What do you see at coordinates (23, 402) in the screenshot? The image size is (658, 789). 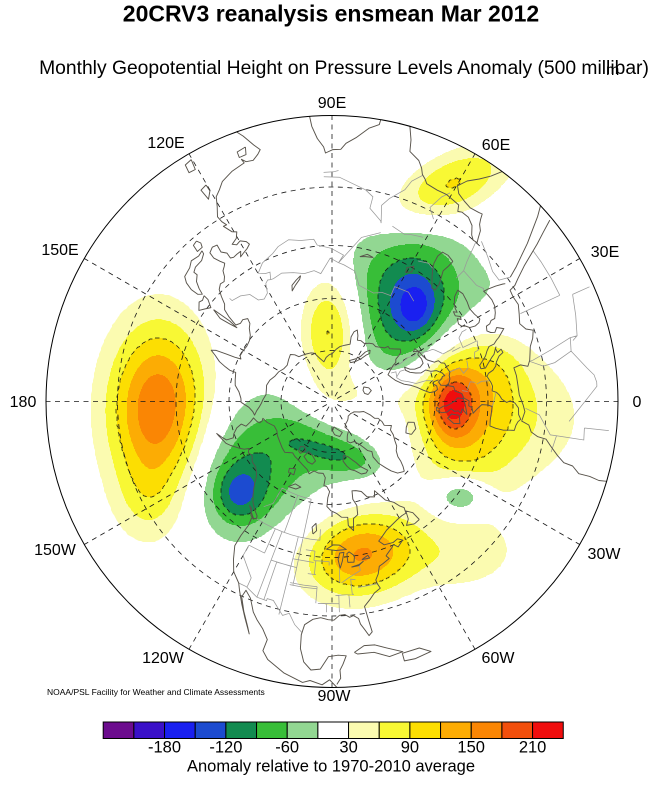 I see `svg-text: 180` at bounding box center [23, 402].